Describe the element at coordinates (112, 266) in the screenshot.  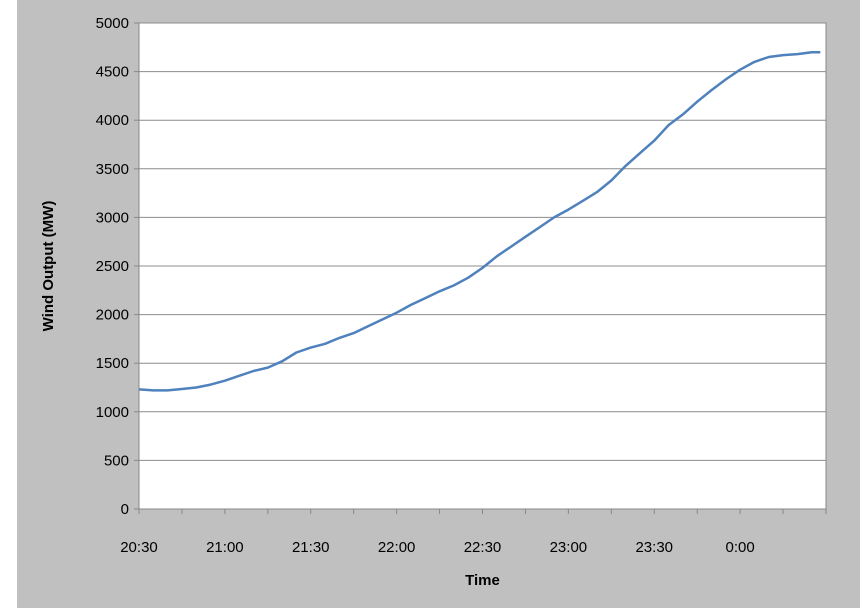
I see `y-tick-label: 2500` at that location.